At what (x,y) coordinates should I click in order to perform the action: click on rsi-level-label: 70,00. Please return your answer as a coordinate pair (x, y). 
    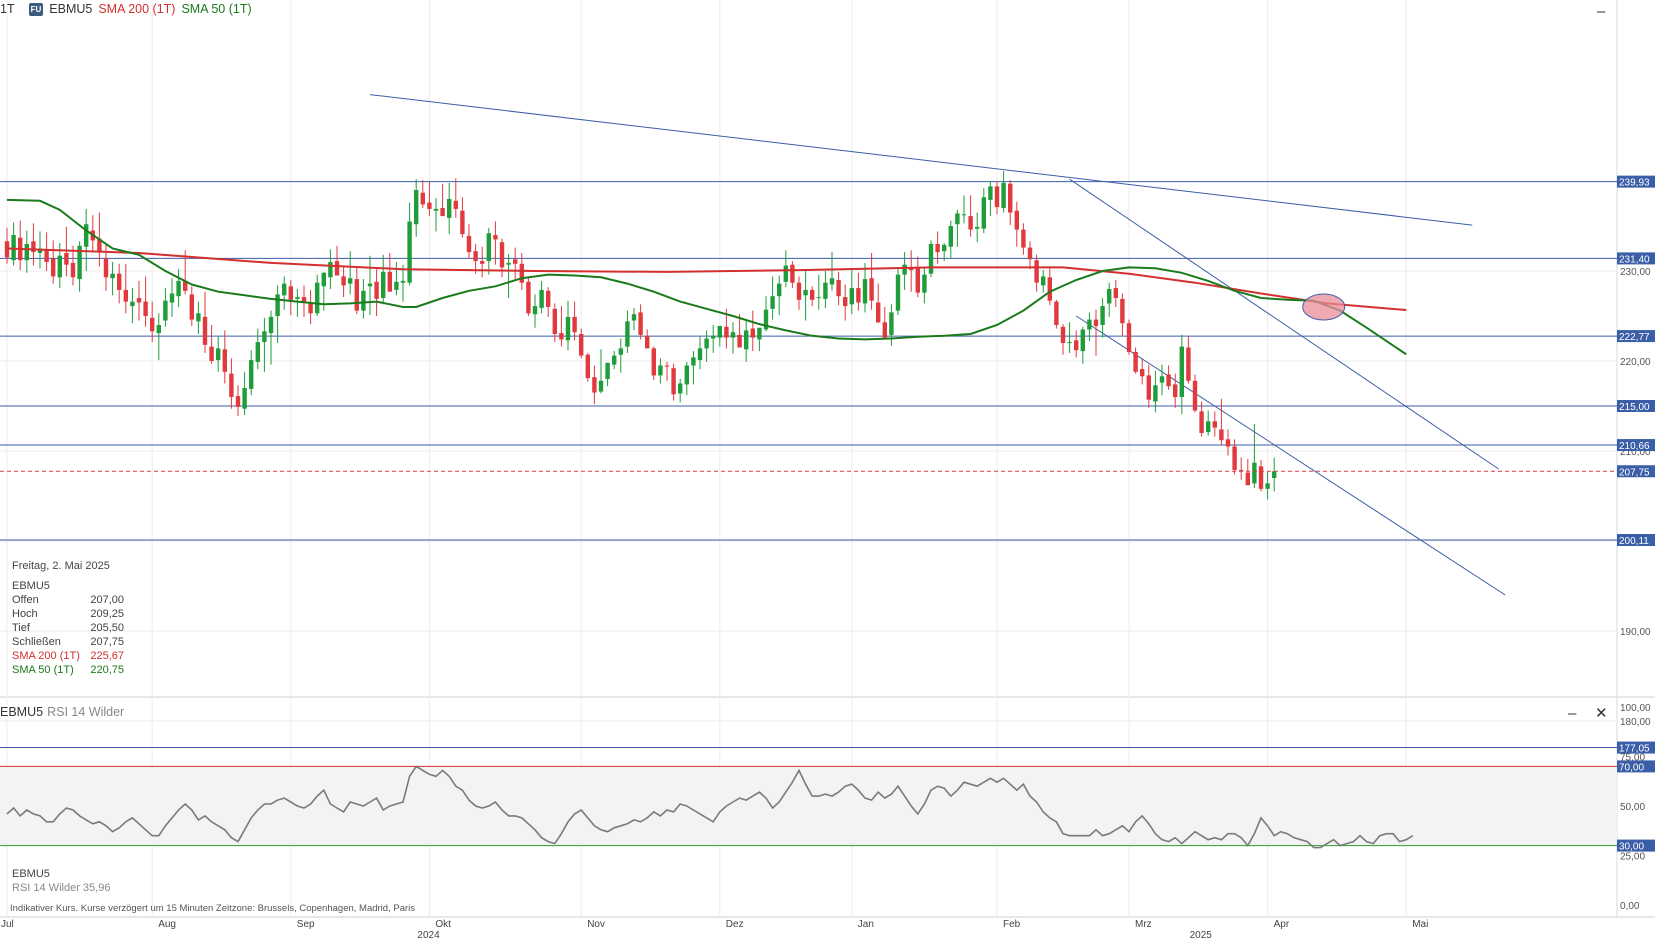
    Looking at the image, I should click on (1631, 767).